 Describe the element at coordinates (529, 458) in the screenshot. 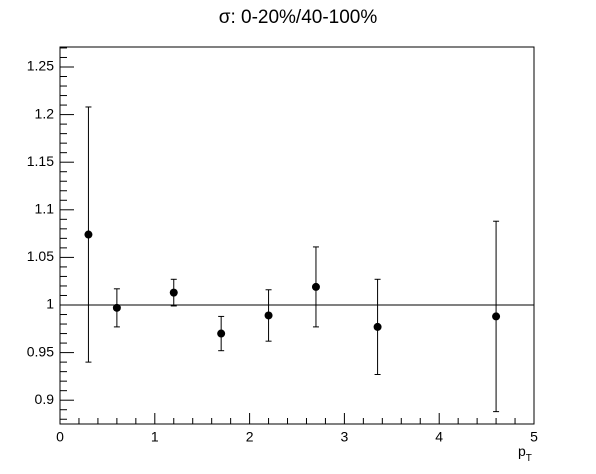

I see `x-label-sub: T` at that location.